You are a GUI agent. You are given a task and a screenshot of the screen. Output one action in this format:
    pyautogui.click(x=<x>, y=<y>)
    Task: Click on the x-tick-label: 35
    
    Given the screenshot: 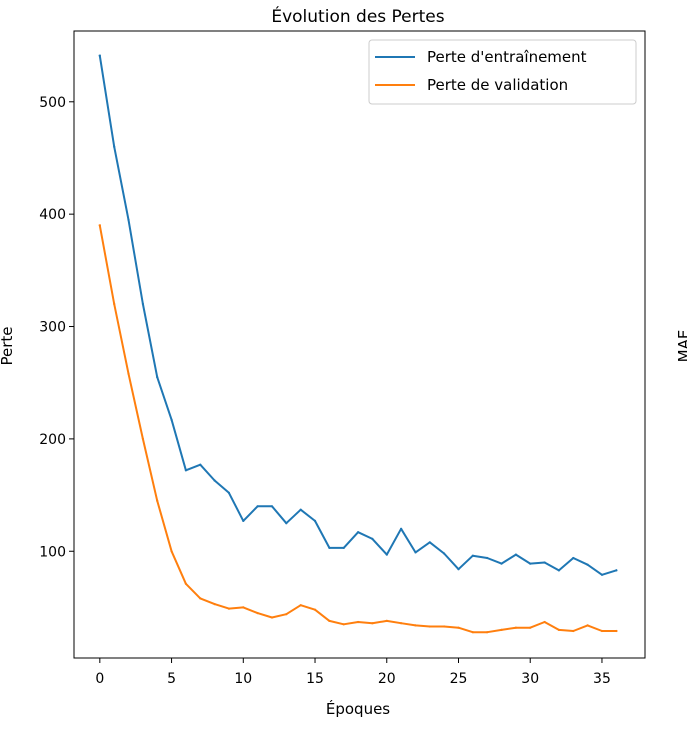 What is the action you would take?
    pyautogui.click(x=602, y=679)
    